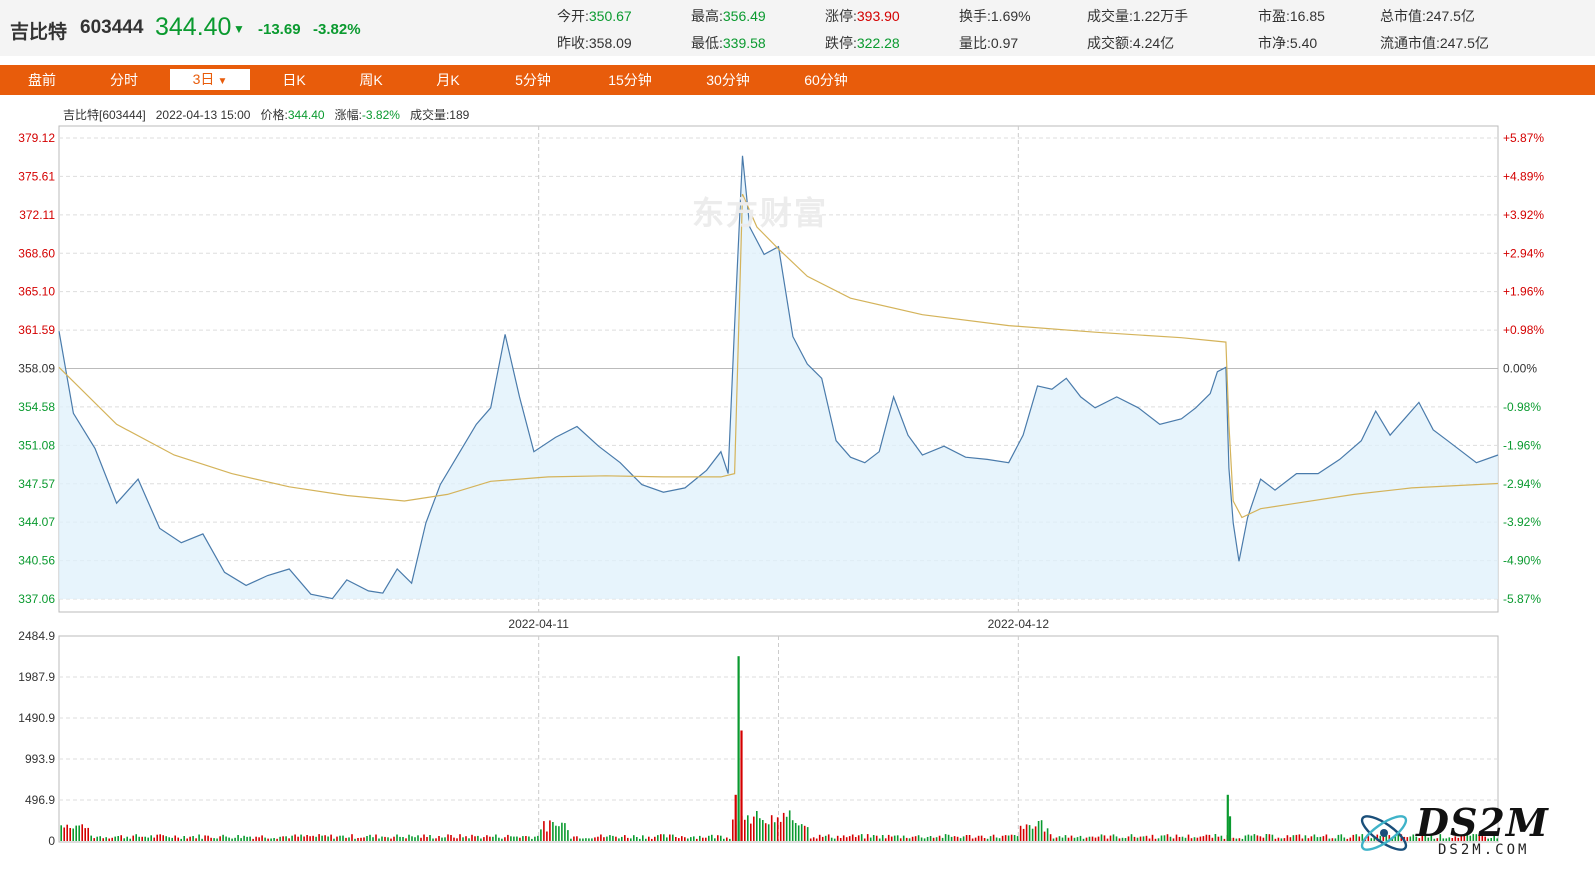  Describe the element at coordinates (380, 115) in the screenshot. I see `info-pct: -3.82%` at that location.